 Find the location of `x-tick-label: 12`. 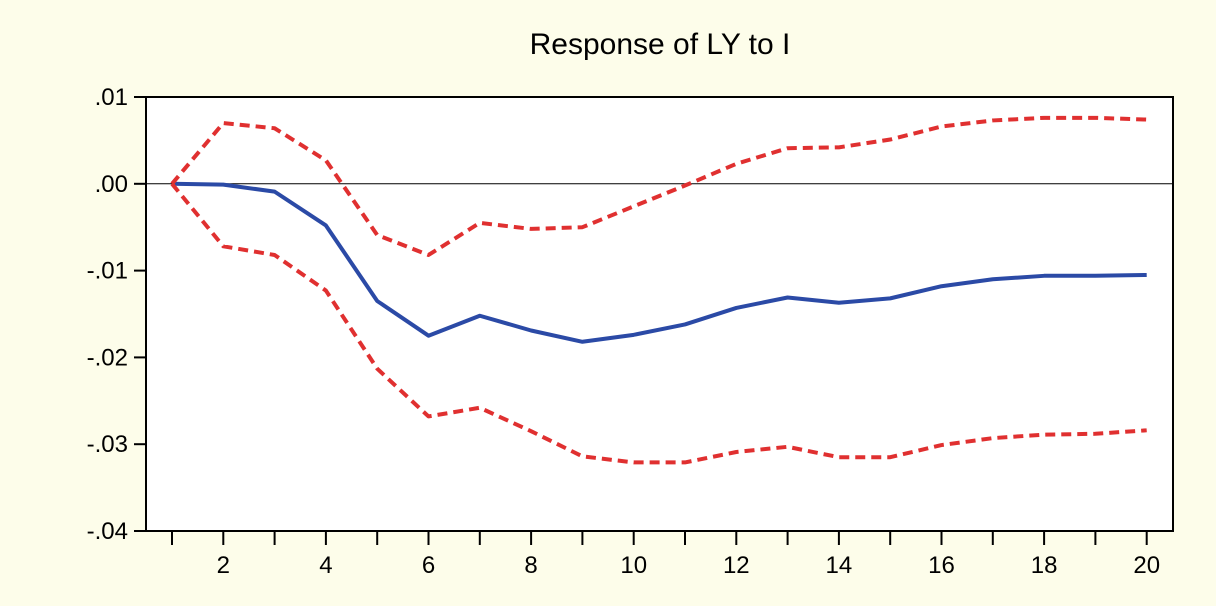

x-tick-label: 12 is located at coordinates (736, 565).